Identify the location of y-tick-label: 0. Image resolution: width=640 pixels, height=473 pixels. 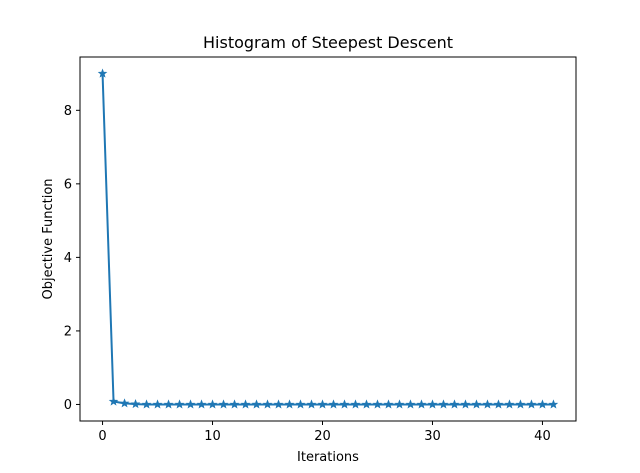
(68, 405).